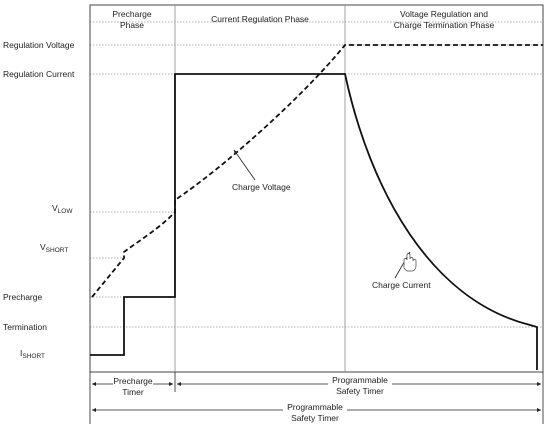 Image resolution: width=546 pixels, height=426 pixels. What do you see at coordinates (260, 19) in the screenshot?
I see `phase-label: Current Regulation Phase` at bounding box center [260, 19].